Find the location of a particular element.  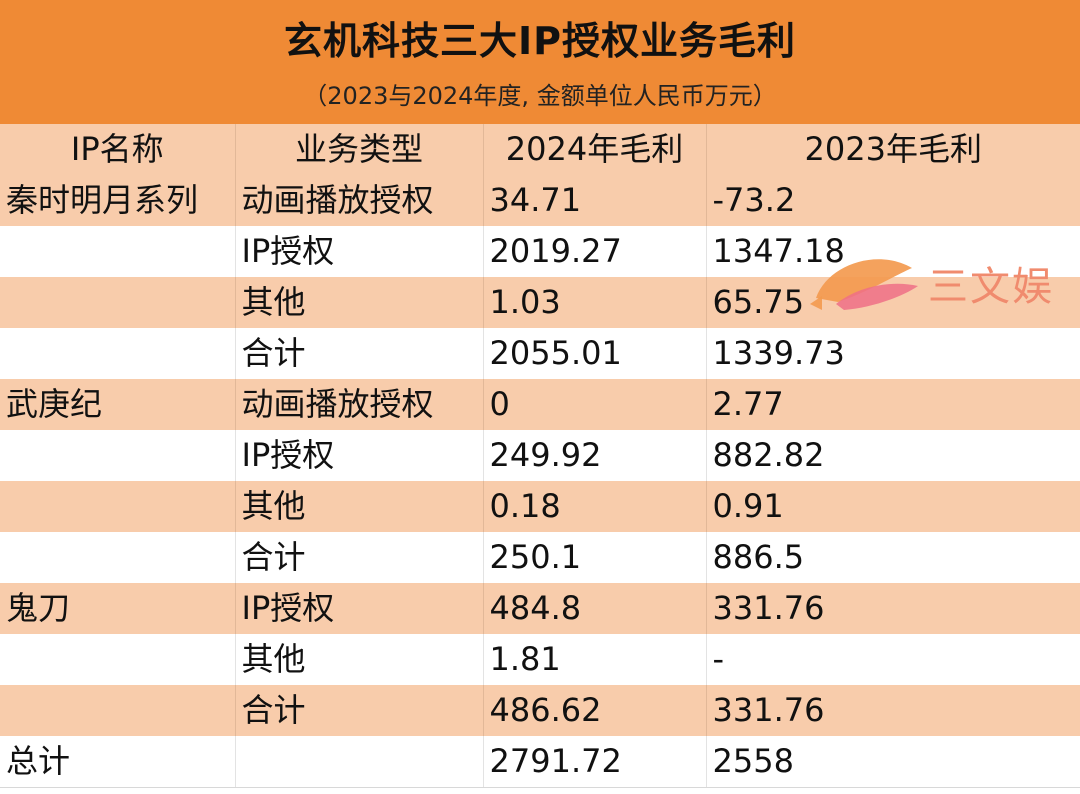

column-header-business-type: 业务类型 is located at coordinates (358, 149).